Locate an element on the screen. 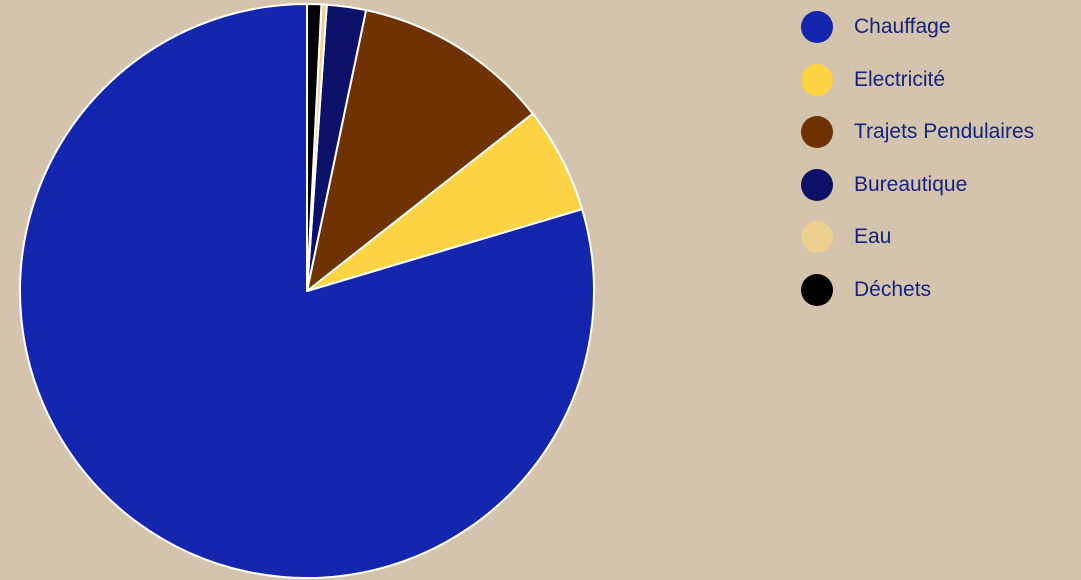 Image resolution: width=1081 pixels, height=580 pixels. legend-label: Chauffage is located at coordinates (902, 27).